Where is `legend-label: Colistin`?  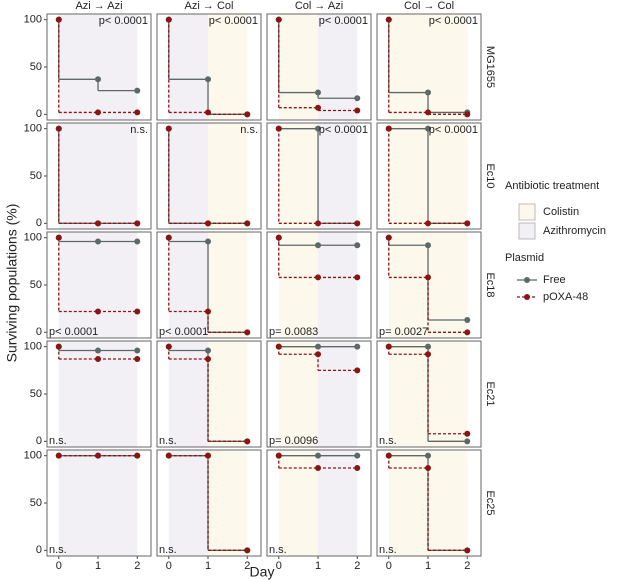 legend-label: Colistin is located at coordinates (561, 212).